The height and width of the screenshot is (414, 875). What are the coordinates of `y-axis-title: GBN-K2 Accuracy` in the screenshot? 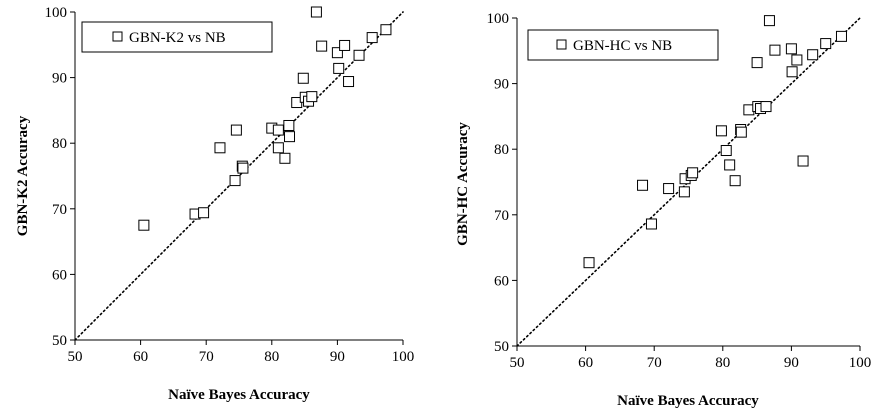 It's located at (23, 175).